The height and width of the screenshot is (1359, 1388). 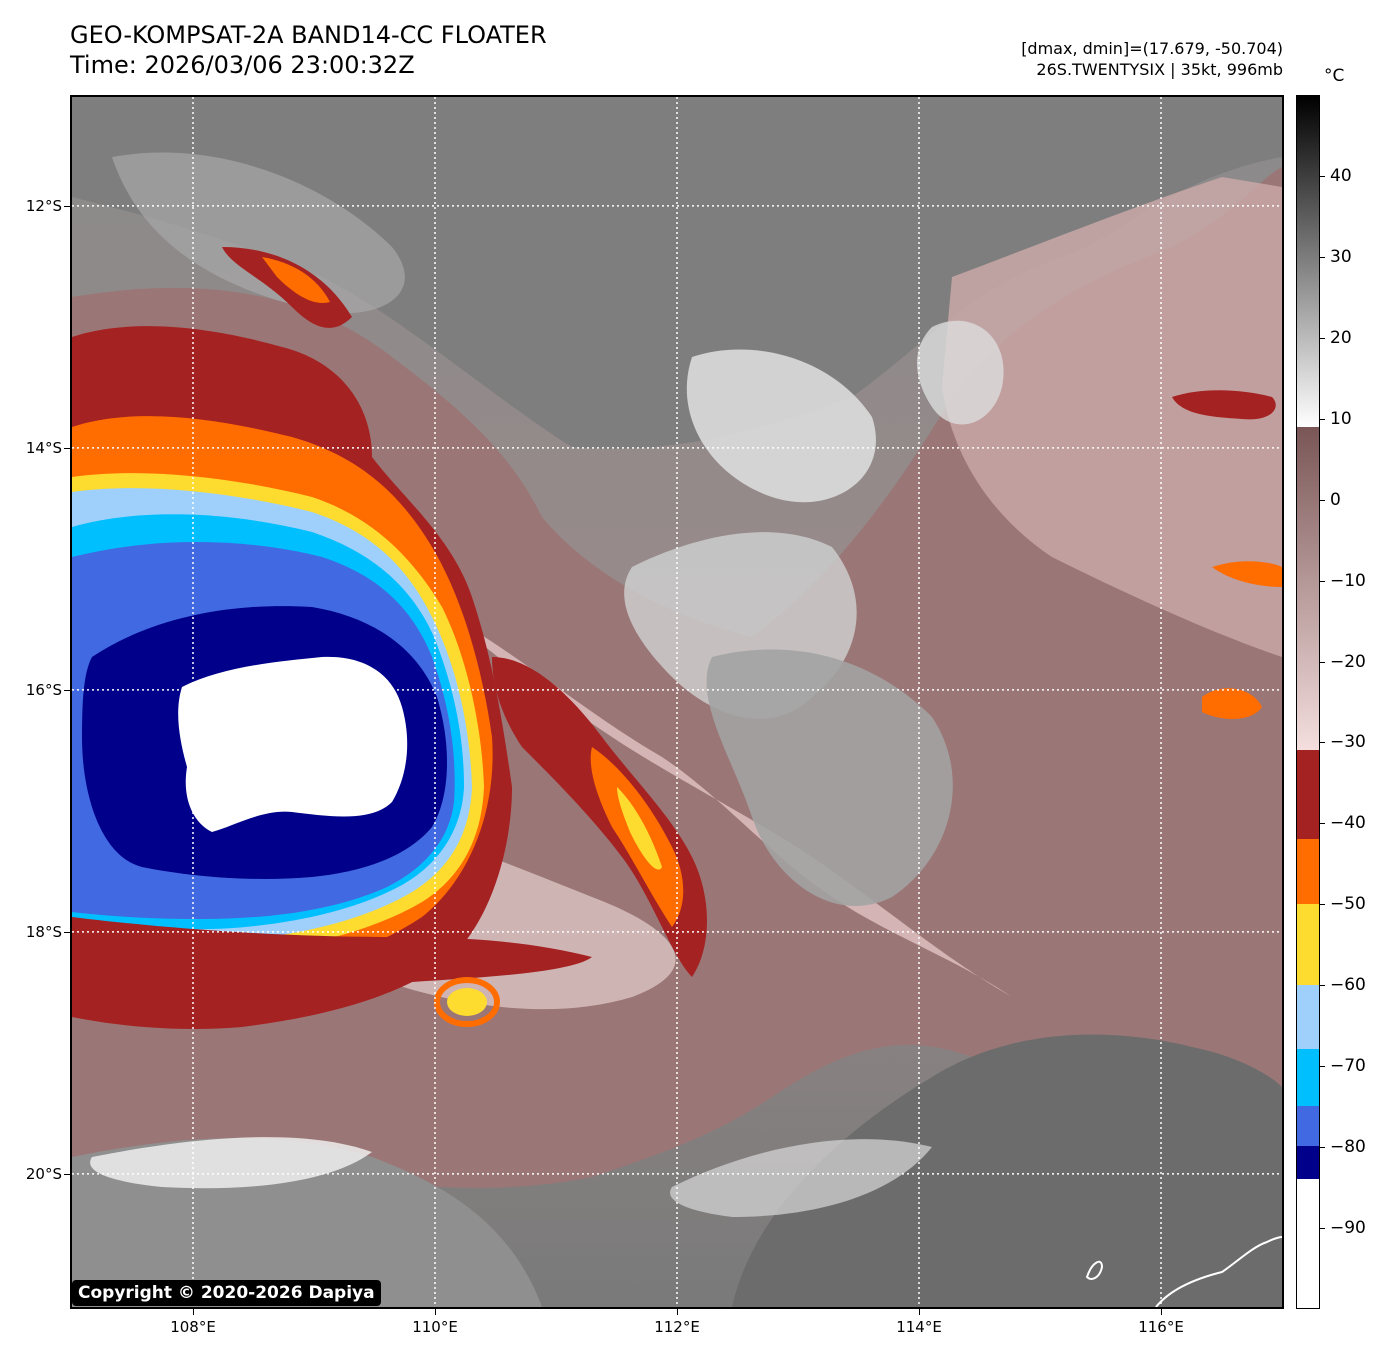 I want to click on colorbar-tick-label: −20, so click(x=1348, y=661).